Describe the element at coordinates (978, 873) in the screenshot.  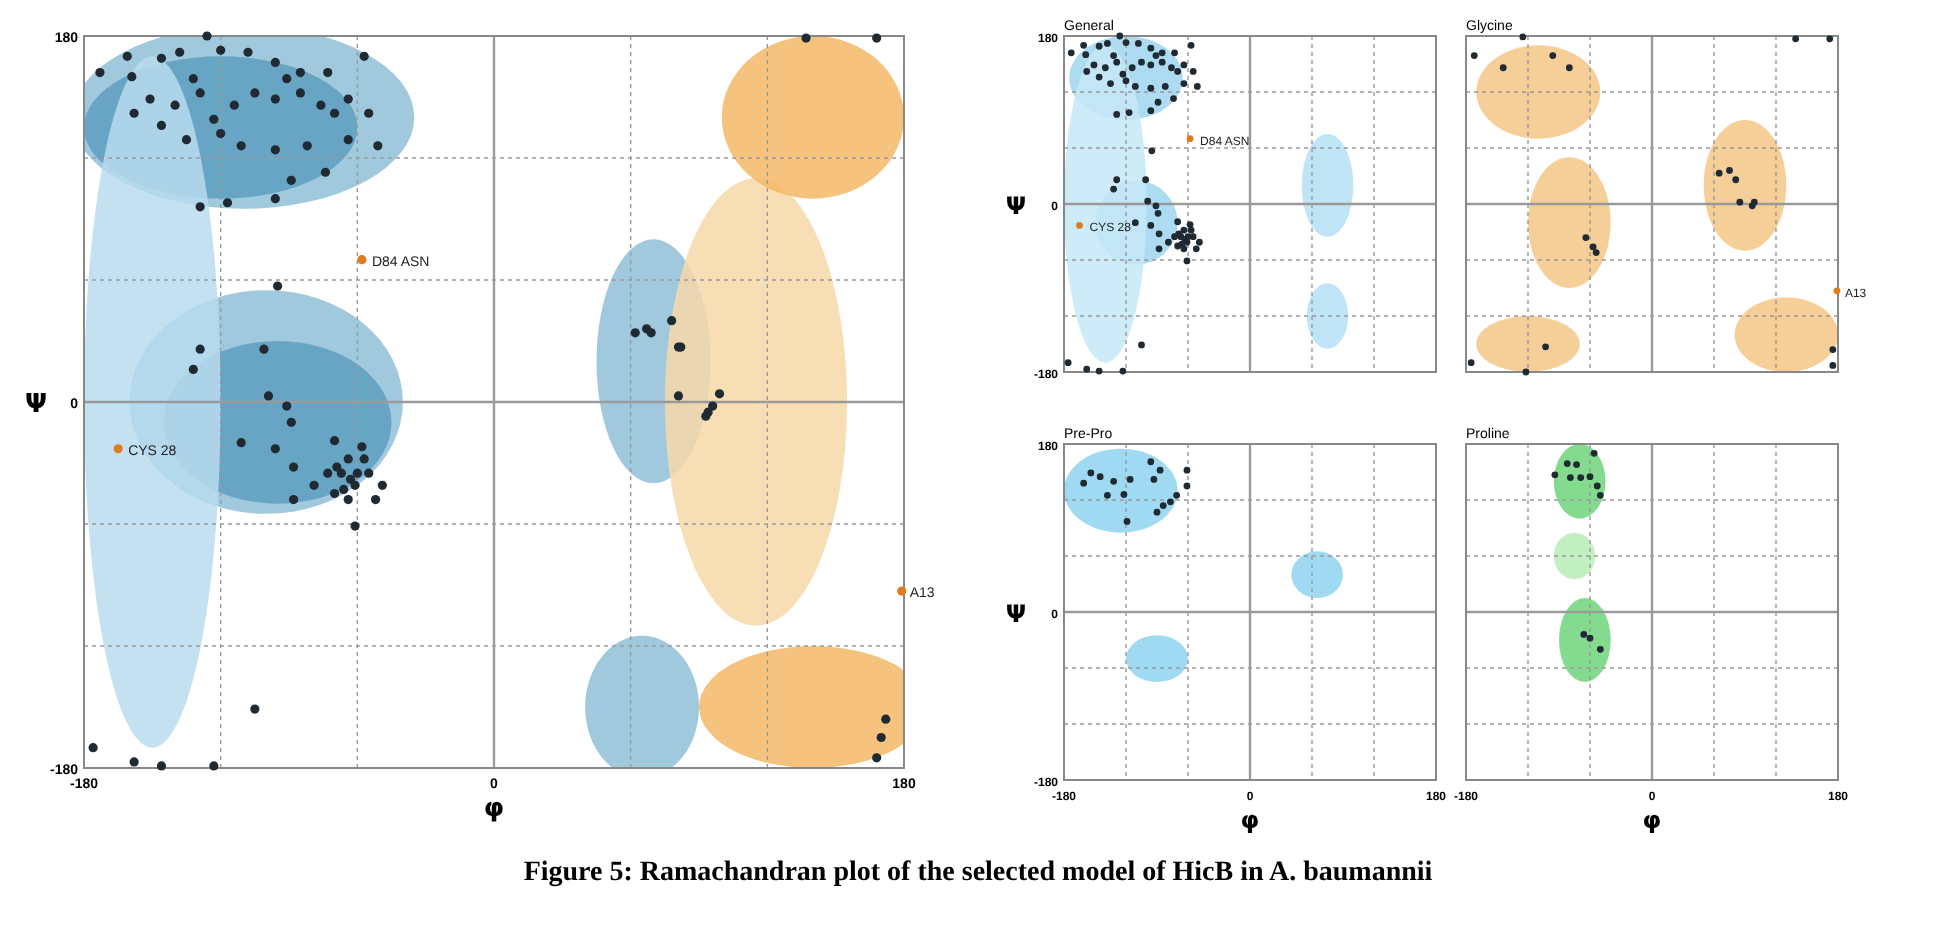
I see `caption: Figure 5: Ramachandran plot of the selected model of HicB in A. baumannii` at that location.